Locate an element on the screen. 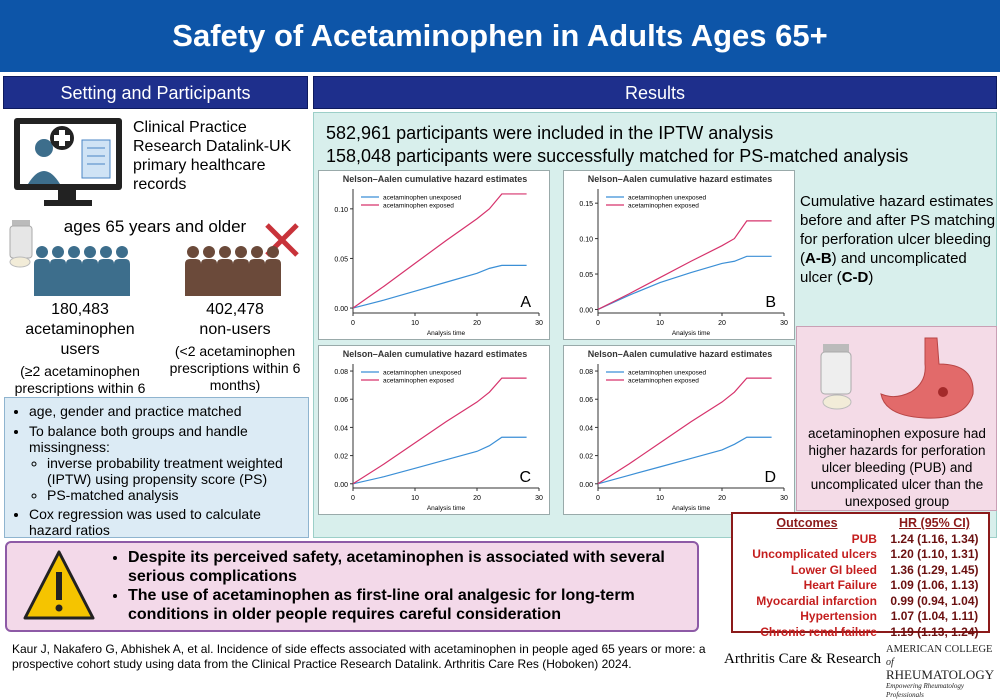 This screenshot has width=1000, height=700. table-row: Heart Failure 1.09 (1.06, 1.13) is located at coordinates (860, 586).